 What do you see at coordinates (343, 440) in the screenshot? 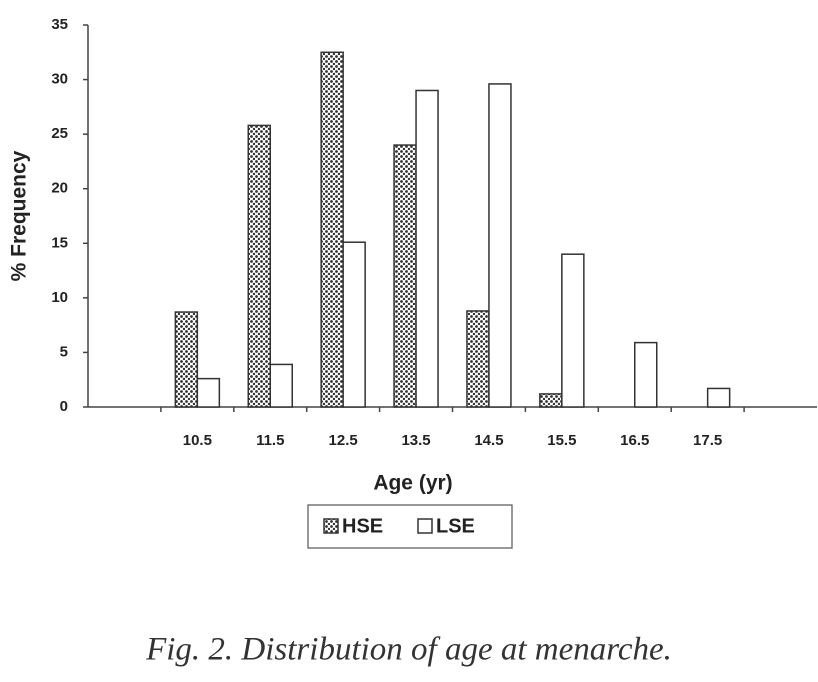
I see `x-tick-label: 12.5` at bounding box center [343, 440].